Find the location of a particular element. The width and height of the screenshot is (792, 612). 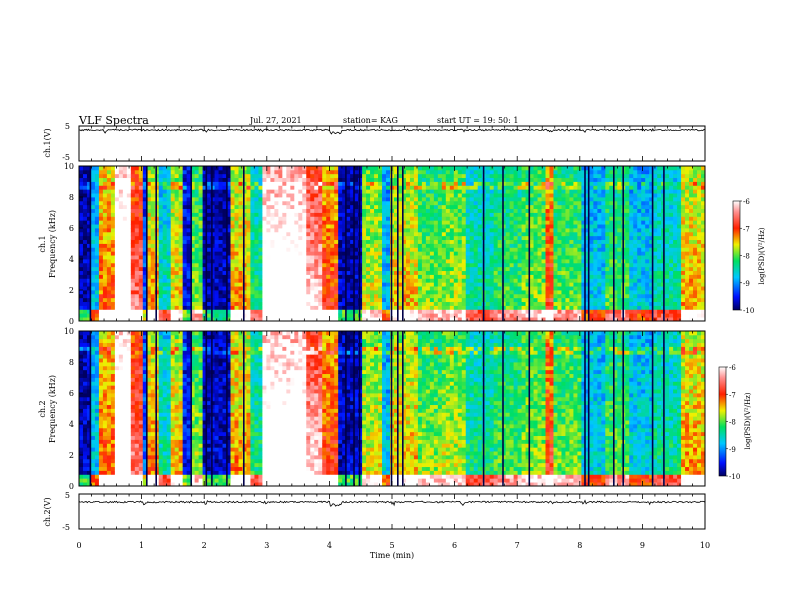

ytick-label: 5 is located at coordinates (67, 126).